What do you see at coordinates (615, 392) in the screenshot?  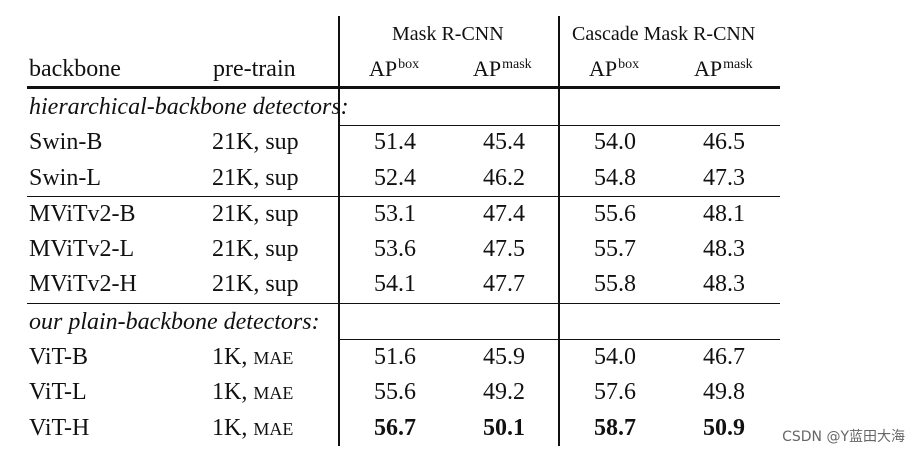 I see `value-cascade-ap-box: 57.6` at bounding box center [615, 392].